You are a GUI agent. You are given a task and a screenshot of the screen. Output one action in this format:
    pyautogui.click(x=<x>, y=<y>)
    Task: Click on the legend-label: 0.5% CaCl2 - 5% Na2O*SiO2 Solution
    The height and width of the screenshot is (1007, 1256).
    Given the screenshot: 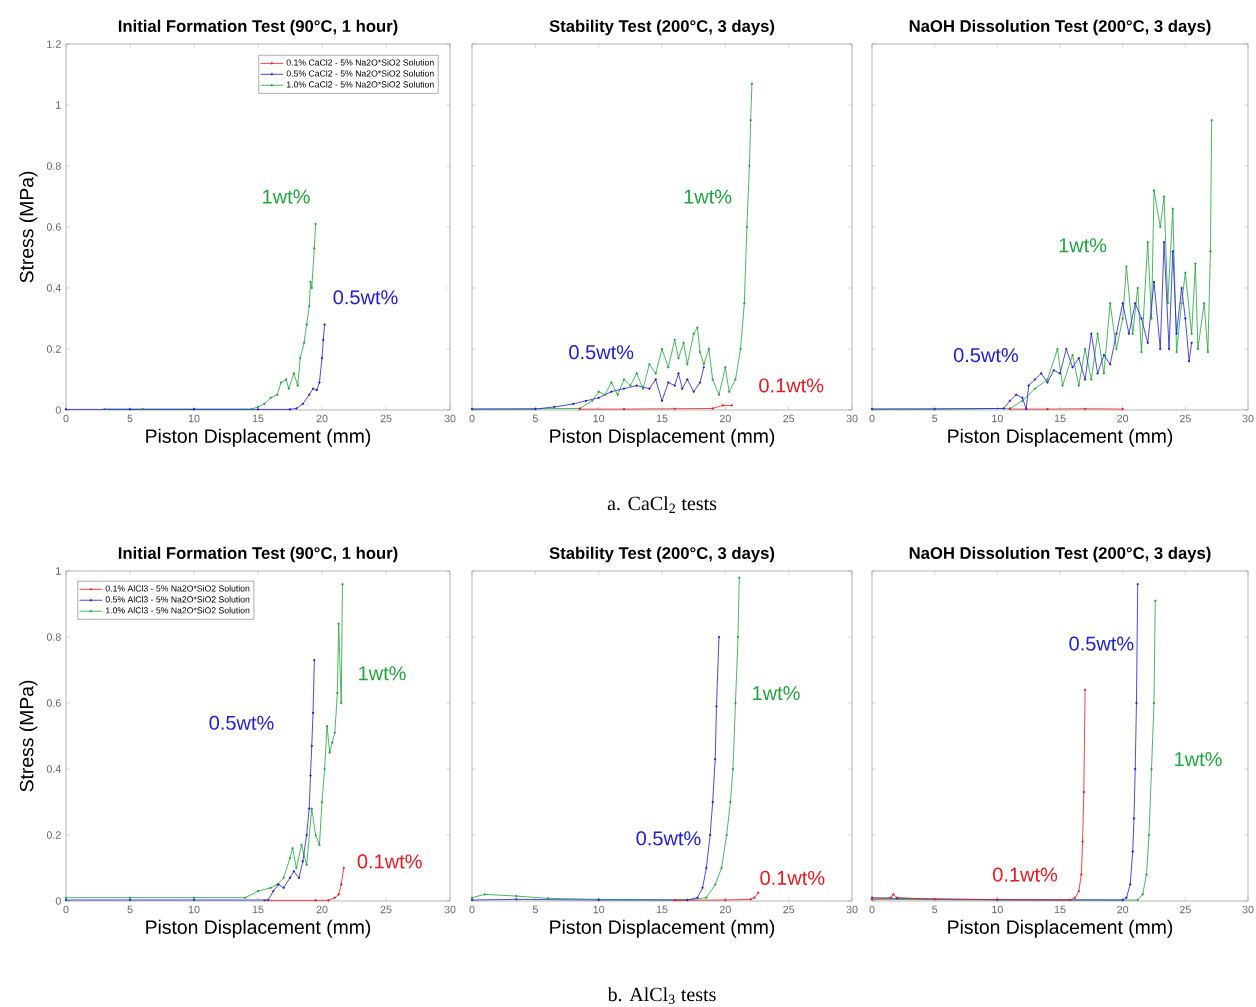 What is the action you would take?
    pyautogui.click(x=360, y=73)
    